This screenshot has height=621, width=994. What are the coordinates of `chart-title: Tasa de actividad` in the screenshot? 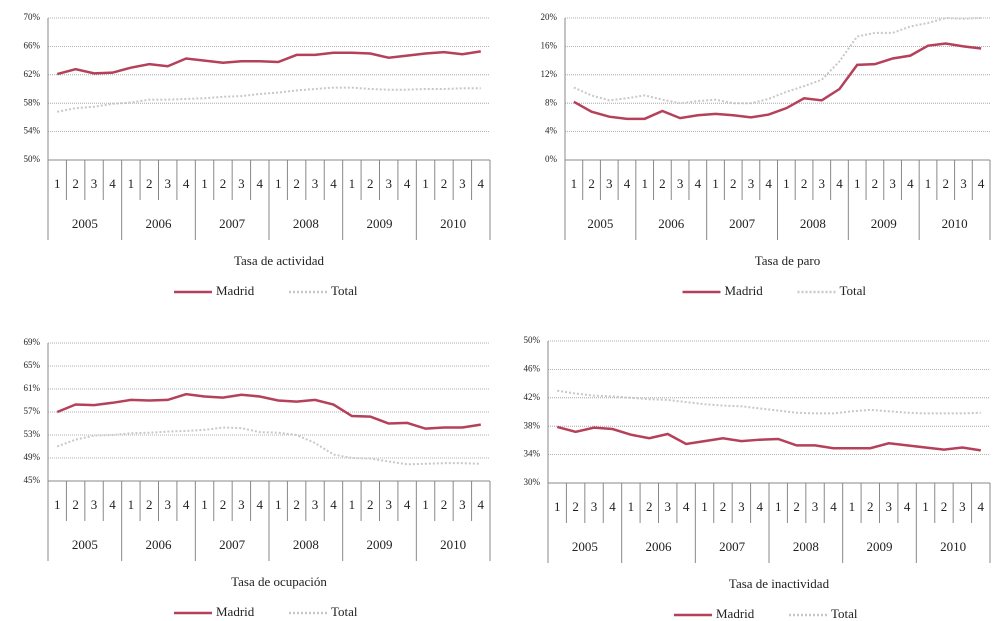 It's located at (279, 260).